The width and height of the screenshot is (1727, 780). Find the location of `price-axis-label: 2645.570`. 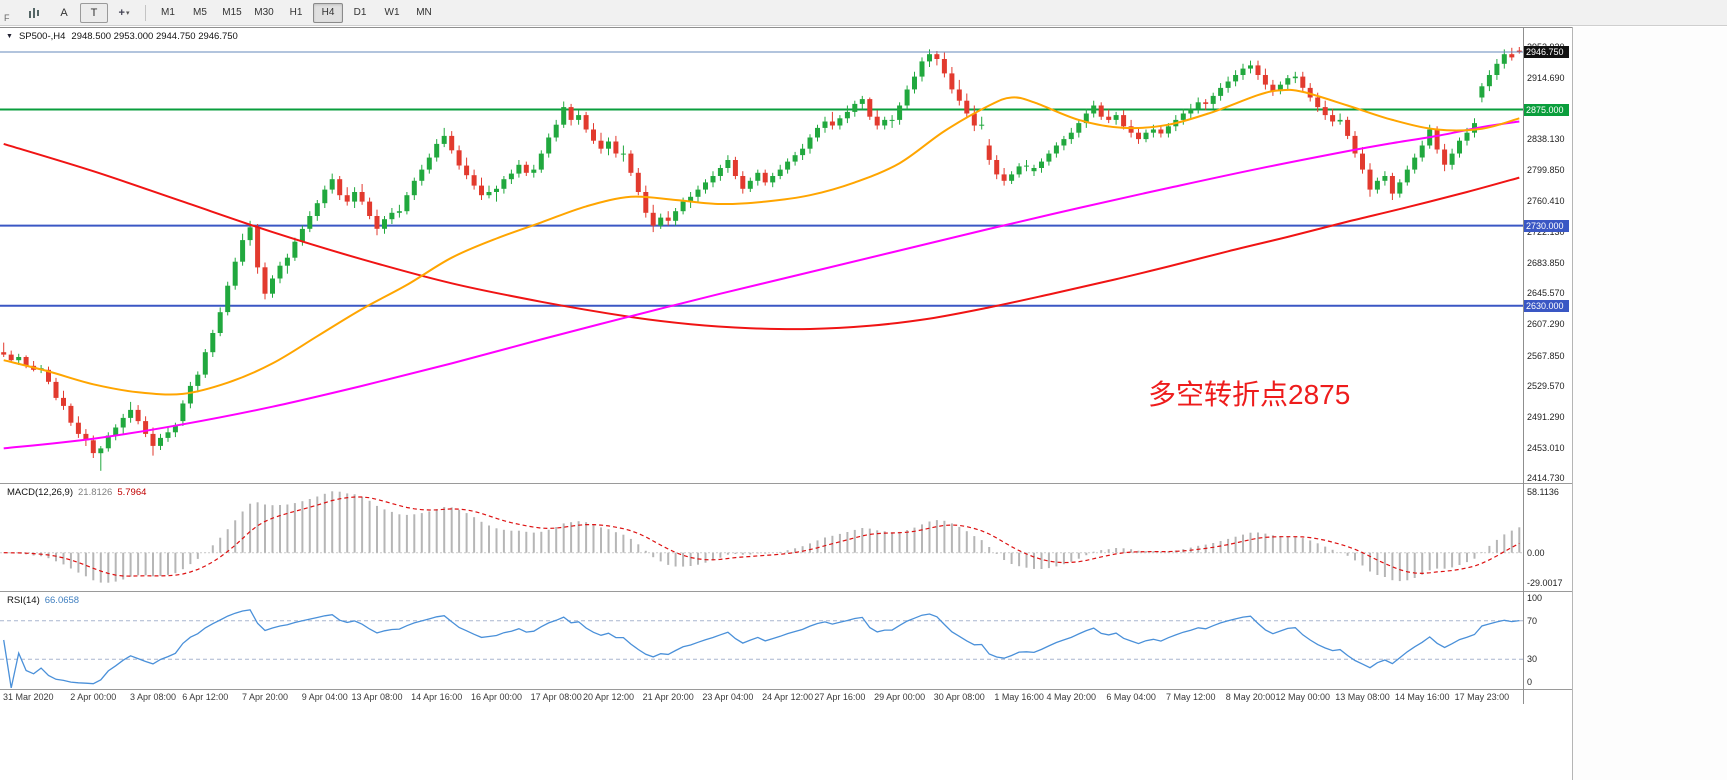

price-axis-label: 2645.570 is located at coordinates (1546, 293).